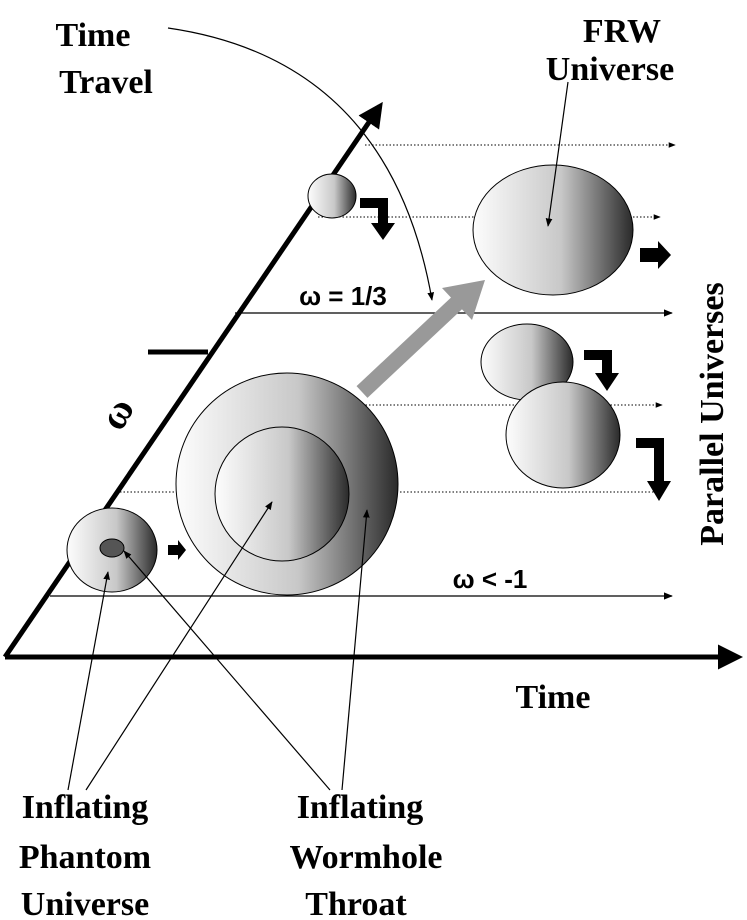 The width and height of the screenshot is (747, 920). What do you see at coordinates (490, 579) in the screenshot?
I see `label: ω < -1` at bounding box center [490, 579].